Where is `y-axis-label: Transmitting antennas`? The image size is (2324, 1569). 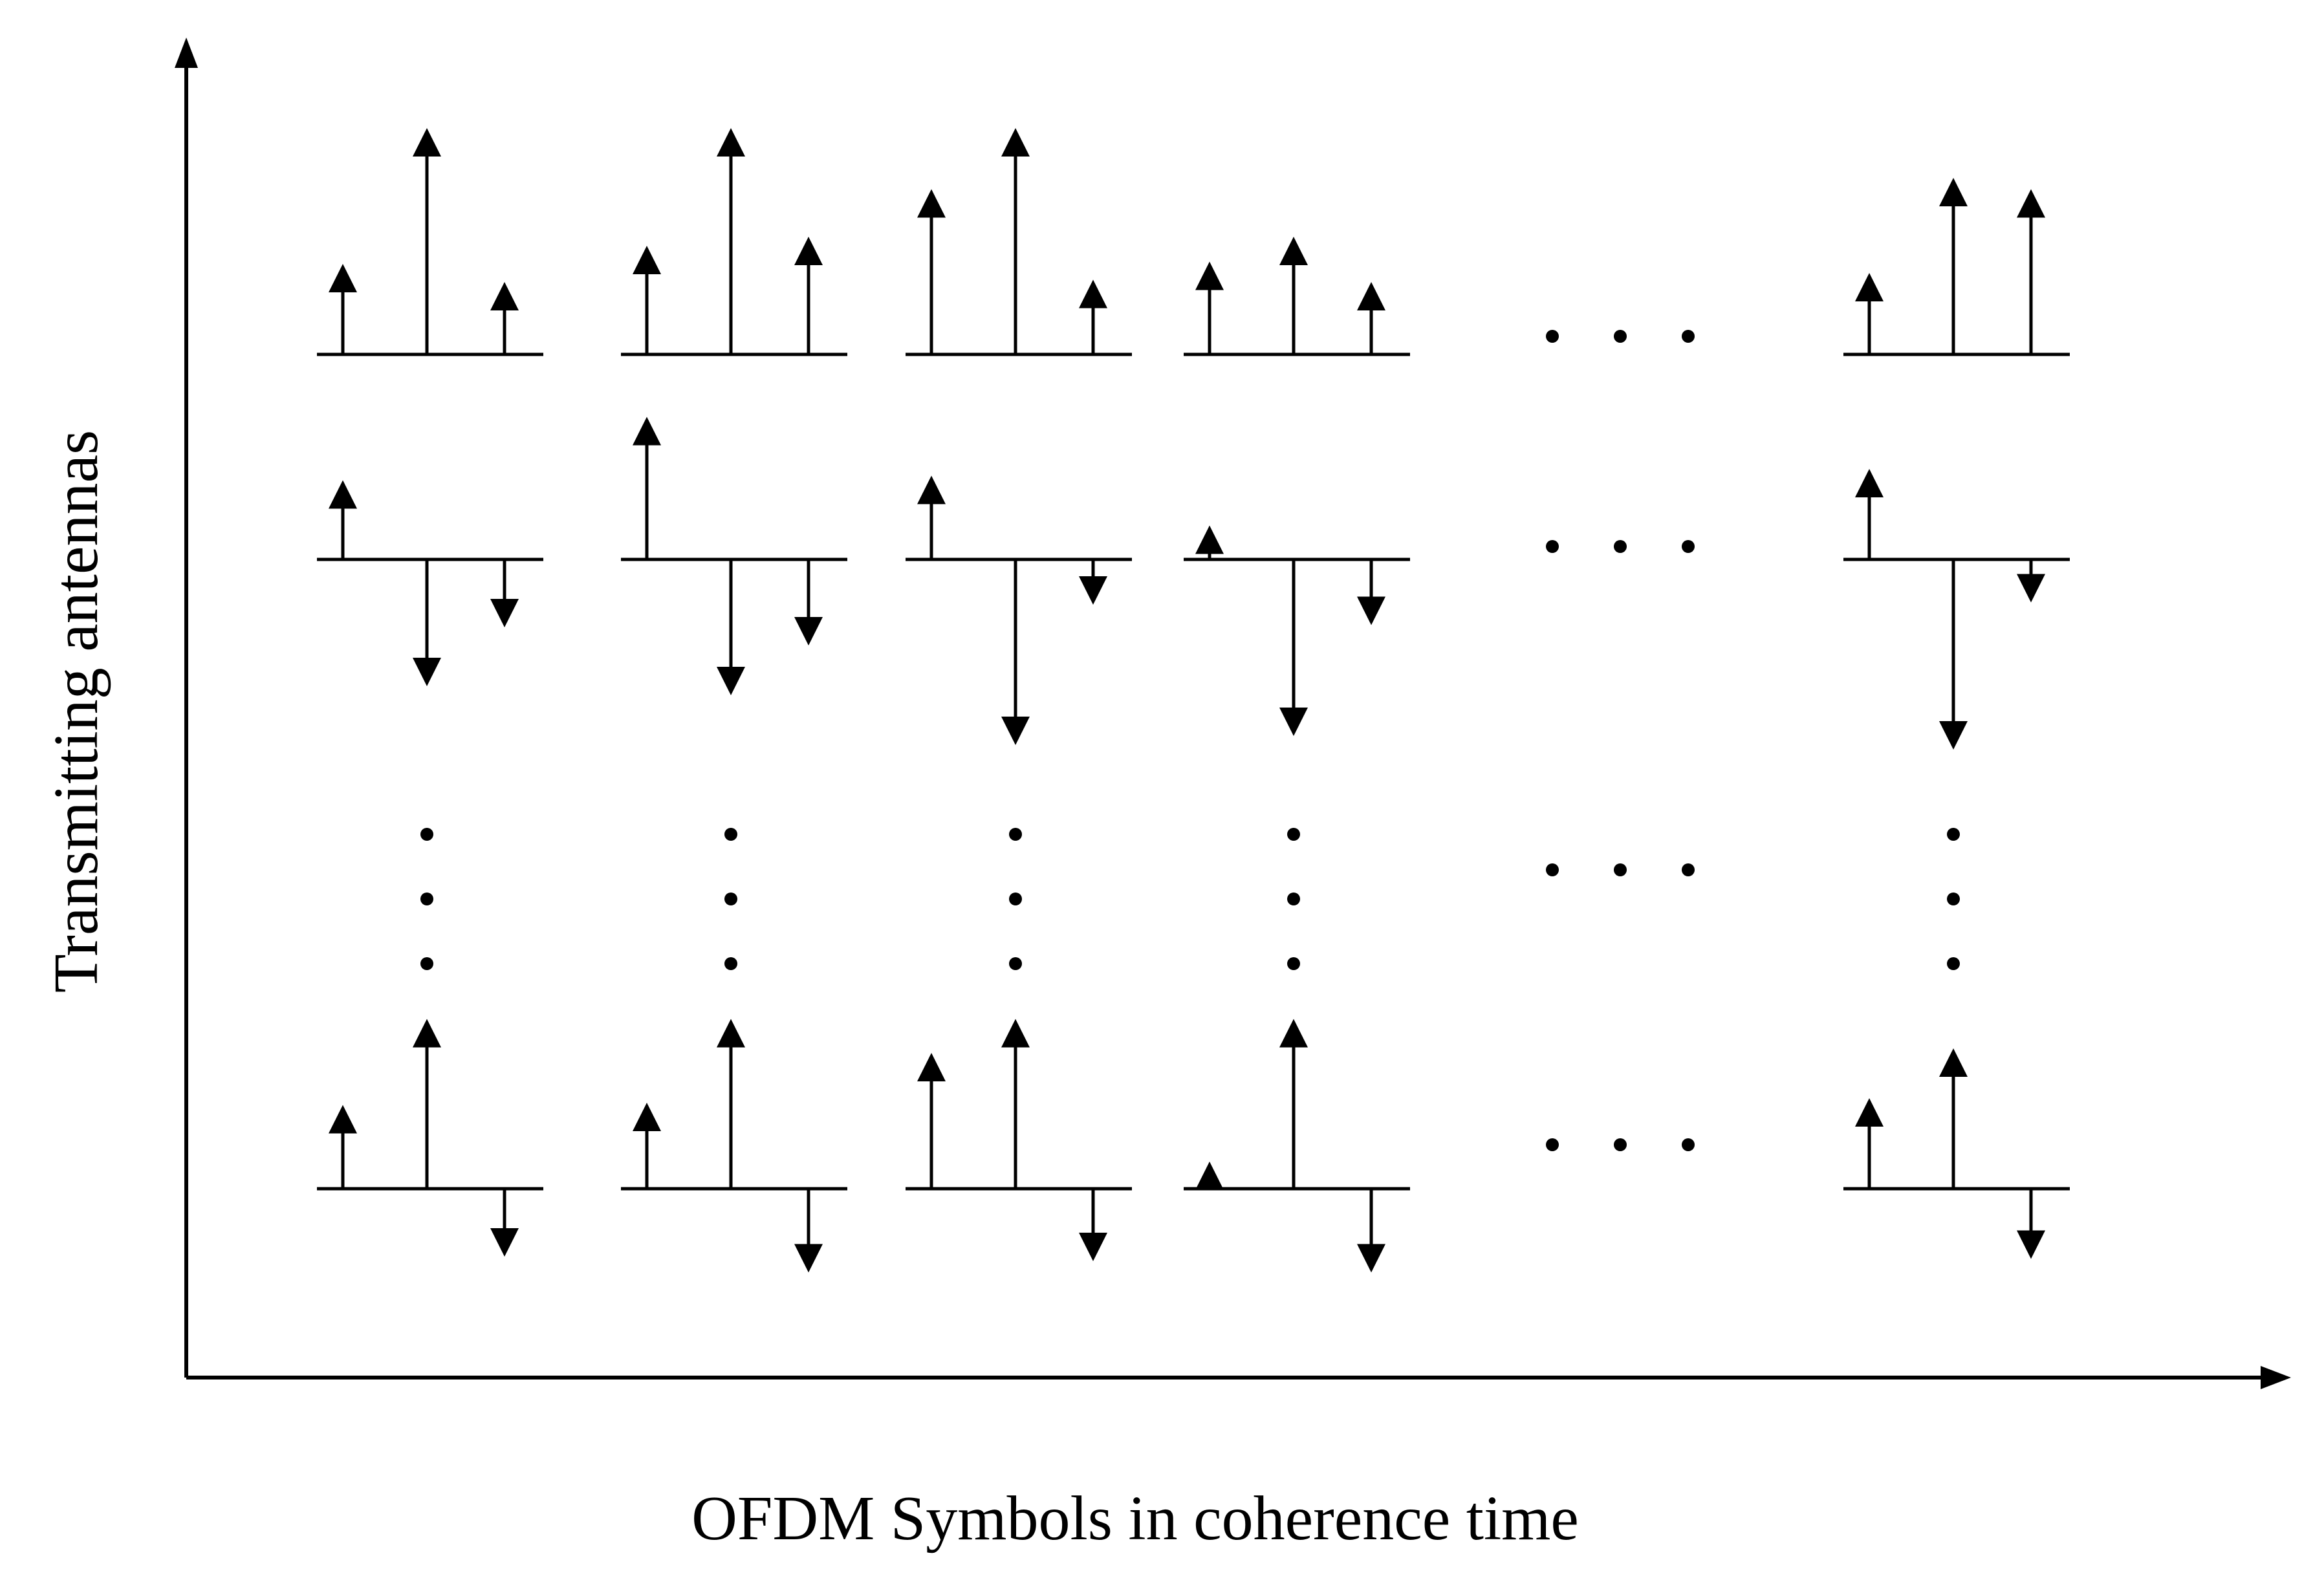
y-axis-label: Transmitting antennas is located at coordinates (76, 712).